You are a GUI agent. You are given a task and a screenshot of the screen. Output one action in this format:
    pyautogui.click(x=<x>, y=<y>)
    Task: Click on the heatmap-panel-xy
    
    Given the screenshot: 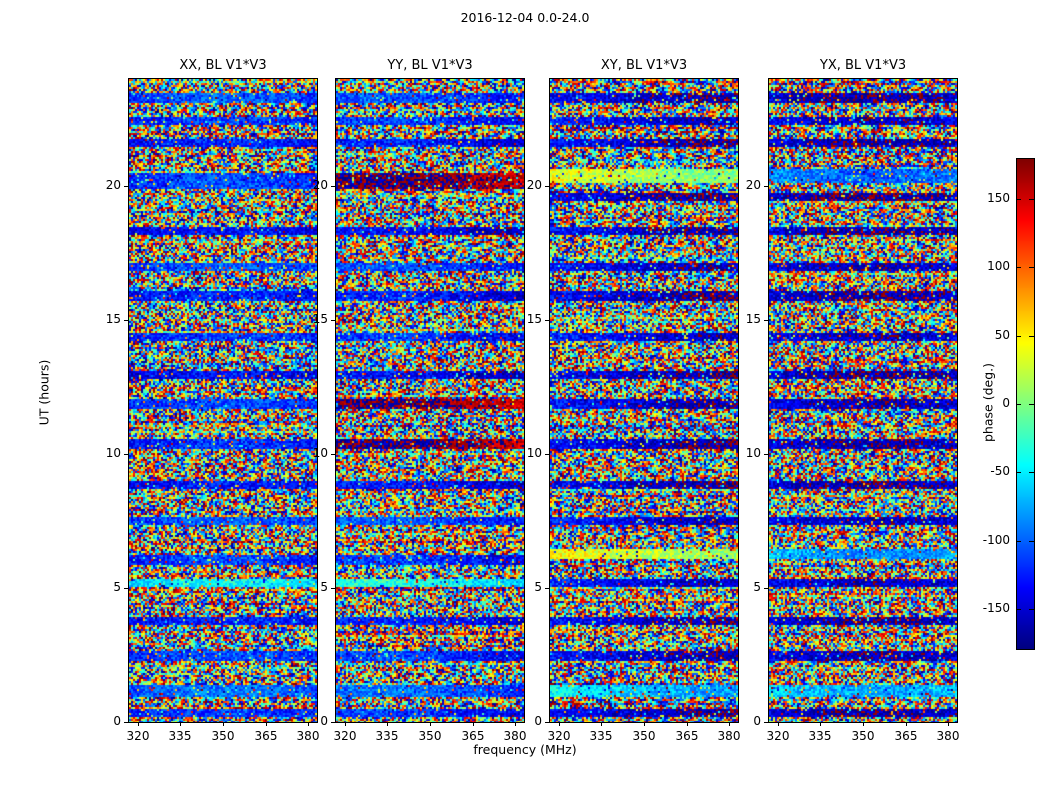 What is the action you would take?
    pyautogui.click(x=644, y=400)
    